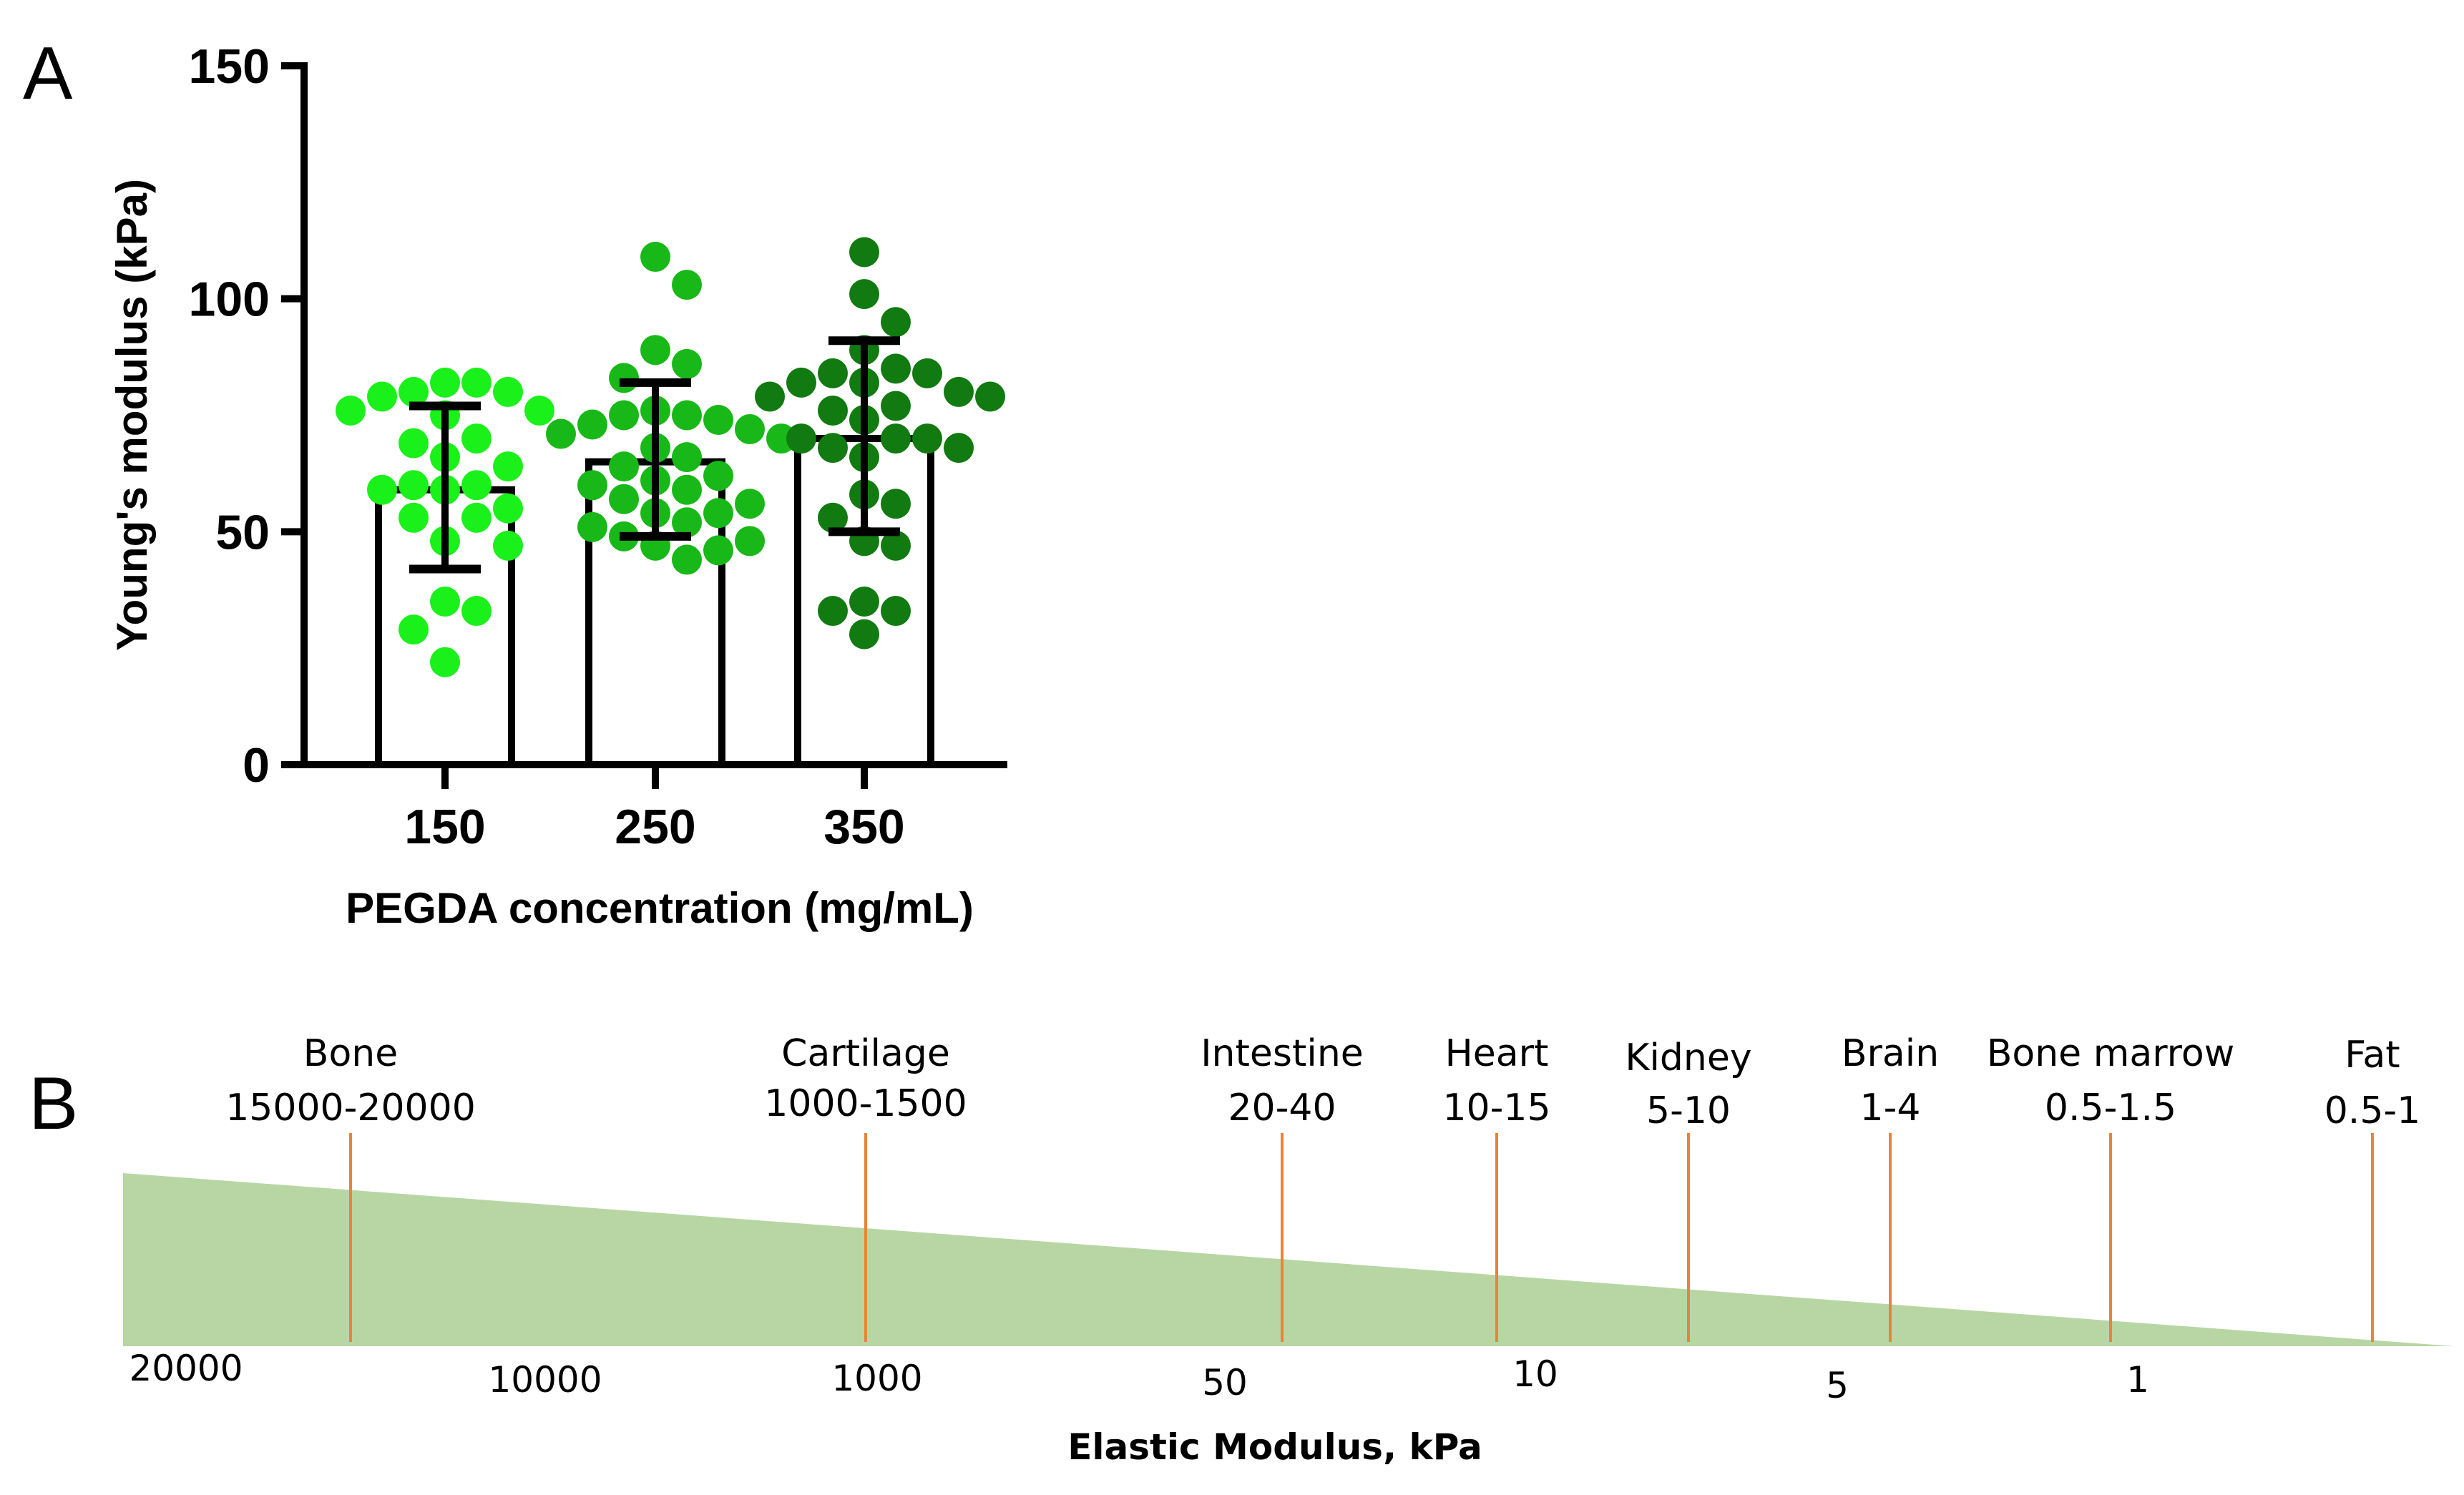 This screenshot has height=1495, width=2464. What do you see at coordinates (1837, 1385) in the screenshot?
I see `scale-label: 5` at bounding box center [1837, 1385].